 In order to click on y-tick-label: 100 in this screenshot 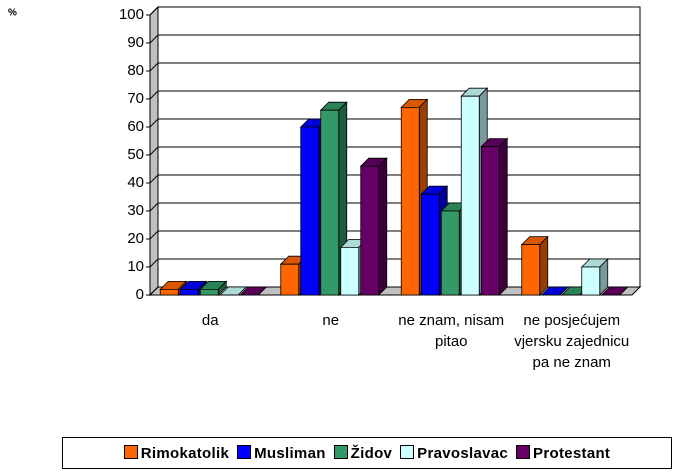, I will do `click(131, 14)`.